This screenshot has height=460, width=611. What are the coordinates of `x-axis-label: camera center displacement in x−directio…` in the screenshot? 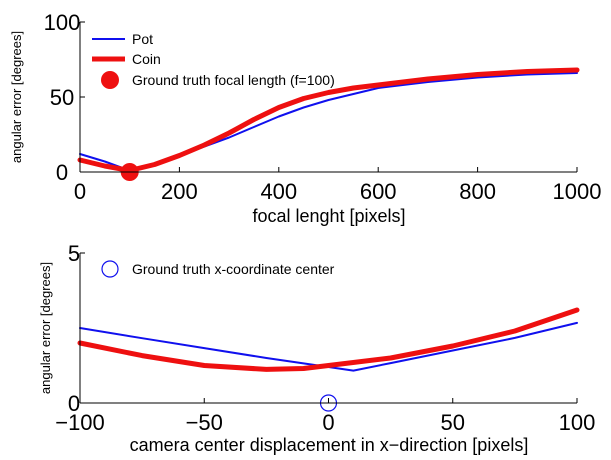 It's located at (329, 445).